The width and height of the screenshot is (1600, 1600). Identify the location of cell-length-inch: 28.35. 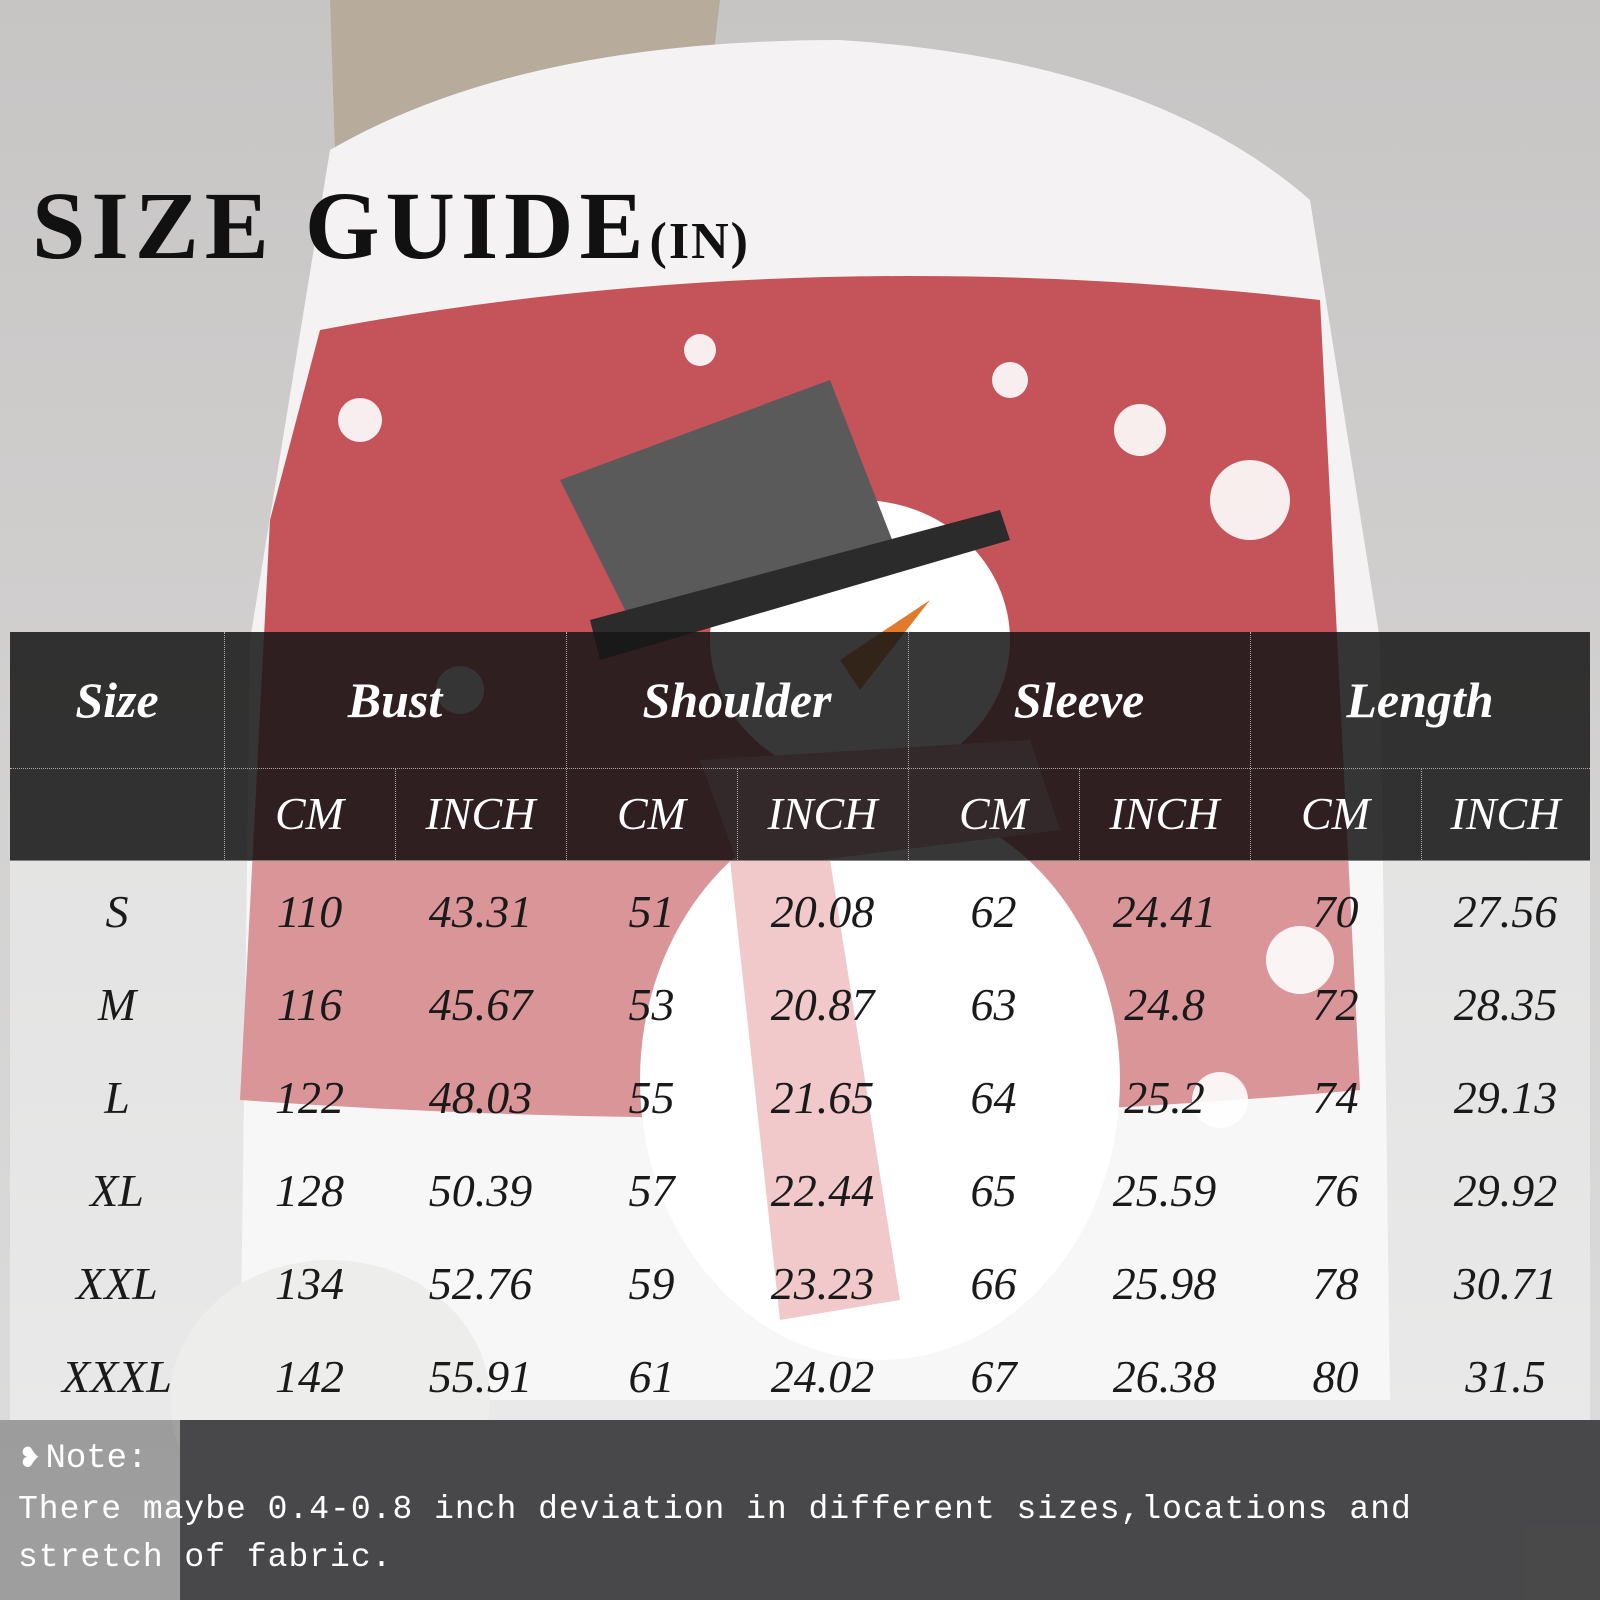
(1505, 1004).